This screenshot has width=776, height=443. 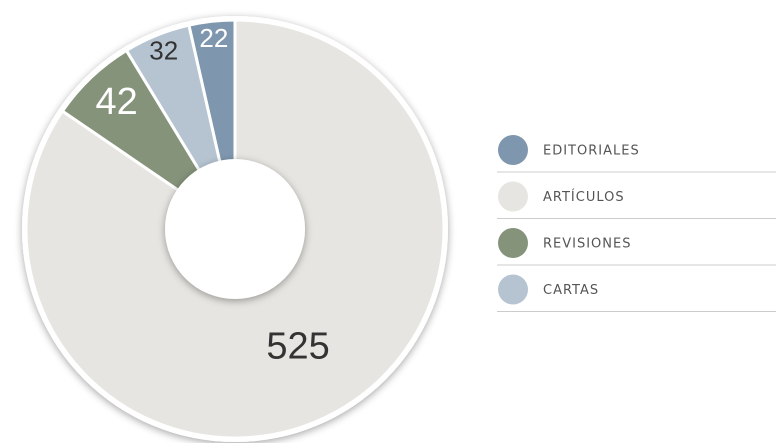 What do you see at coordinates (591, 151) in the screenshot?
I see `legend-label: EDITORIALES` at bounding box center [591, 151].